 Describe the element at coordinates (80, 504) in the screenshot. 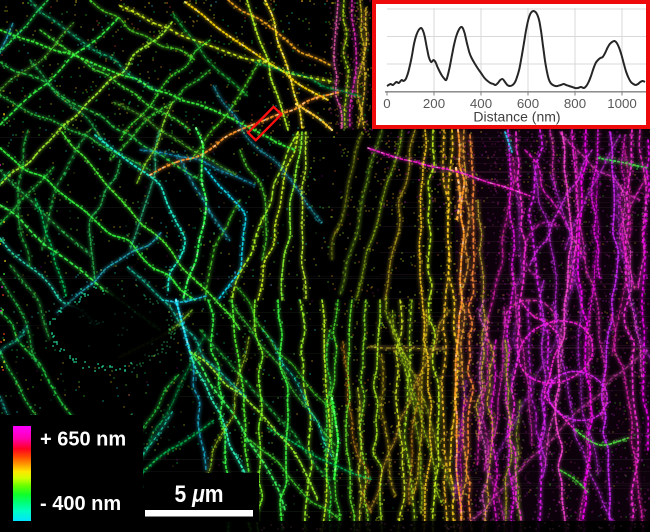

I see `svg-text: - 400 nm` at that location.